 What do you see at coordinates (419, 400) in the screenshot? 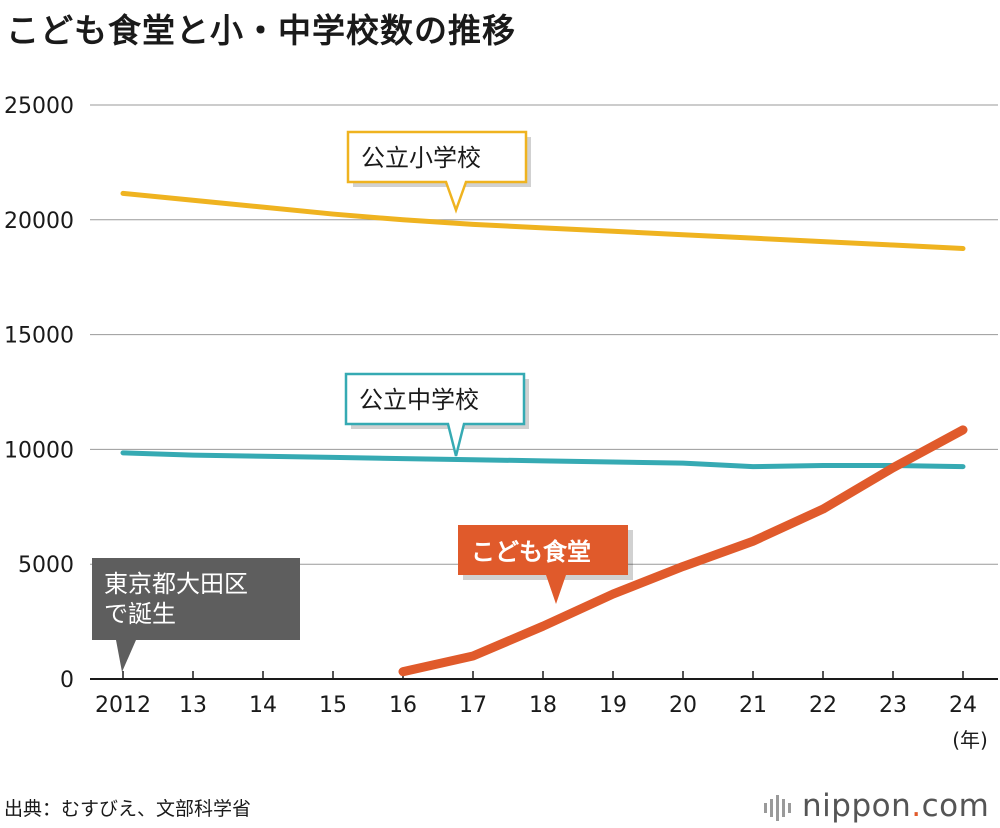
I see `callout-junior-high-text: 公立中学校` at bounding box center [419, 400].